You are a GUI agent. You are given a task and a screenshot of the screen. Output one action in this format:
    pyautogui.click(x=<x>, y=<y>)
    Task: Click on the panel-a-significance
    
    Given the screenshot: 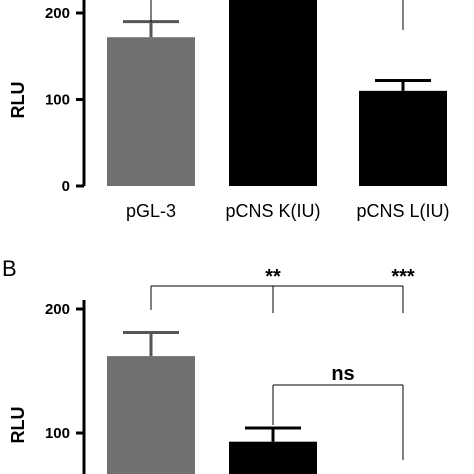 What is the action you would take?
    pyautogui.click(x=277, y=15)
    